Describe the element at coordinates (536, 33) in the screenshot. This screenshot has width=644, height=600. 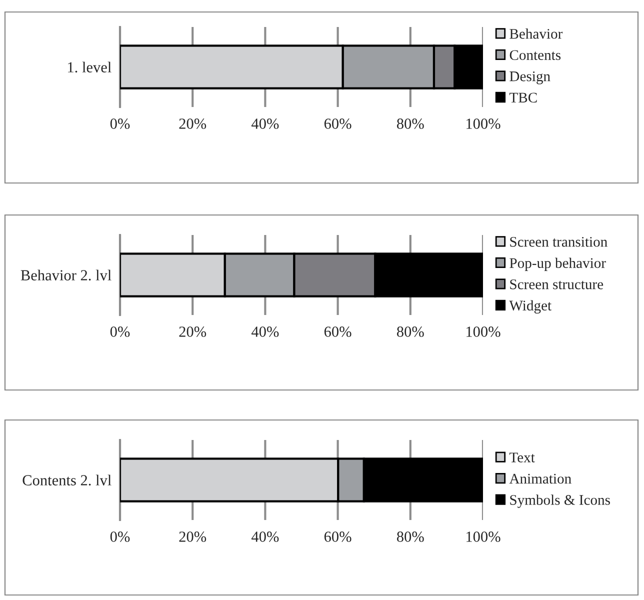
I see `legend-label: Behavior` at that location.